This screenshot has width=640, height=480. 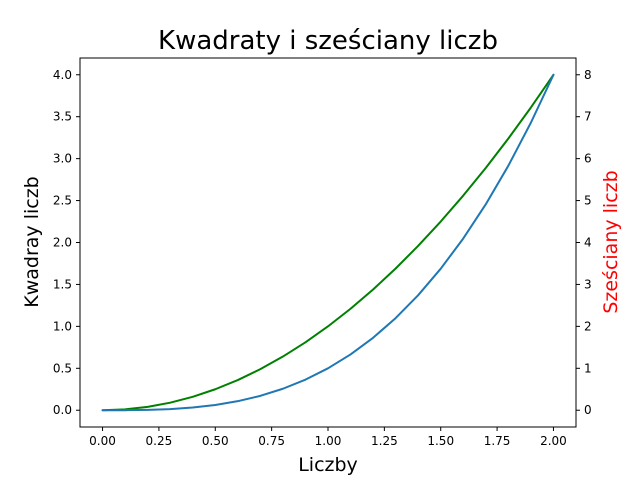 What do you see at coordinates (588, 201) in the screenshot?
I see `y2-tick-label: 5` at bounding box center [588, 201].